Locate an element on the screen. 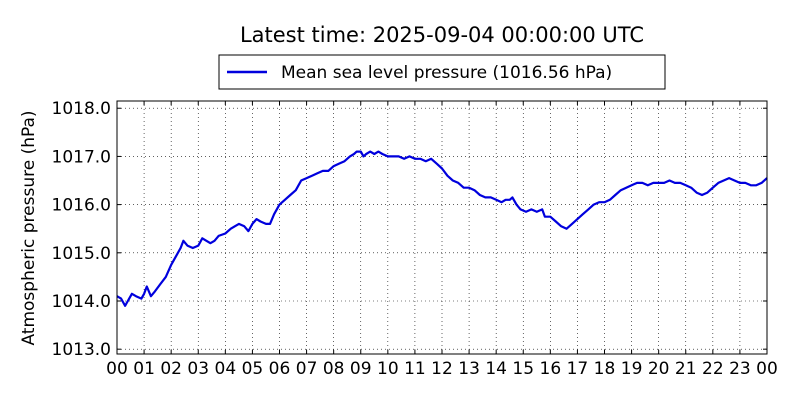  y-tick-label: 1013.0 is located at coordinates (81, 350).